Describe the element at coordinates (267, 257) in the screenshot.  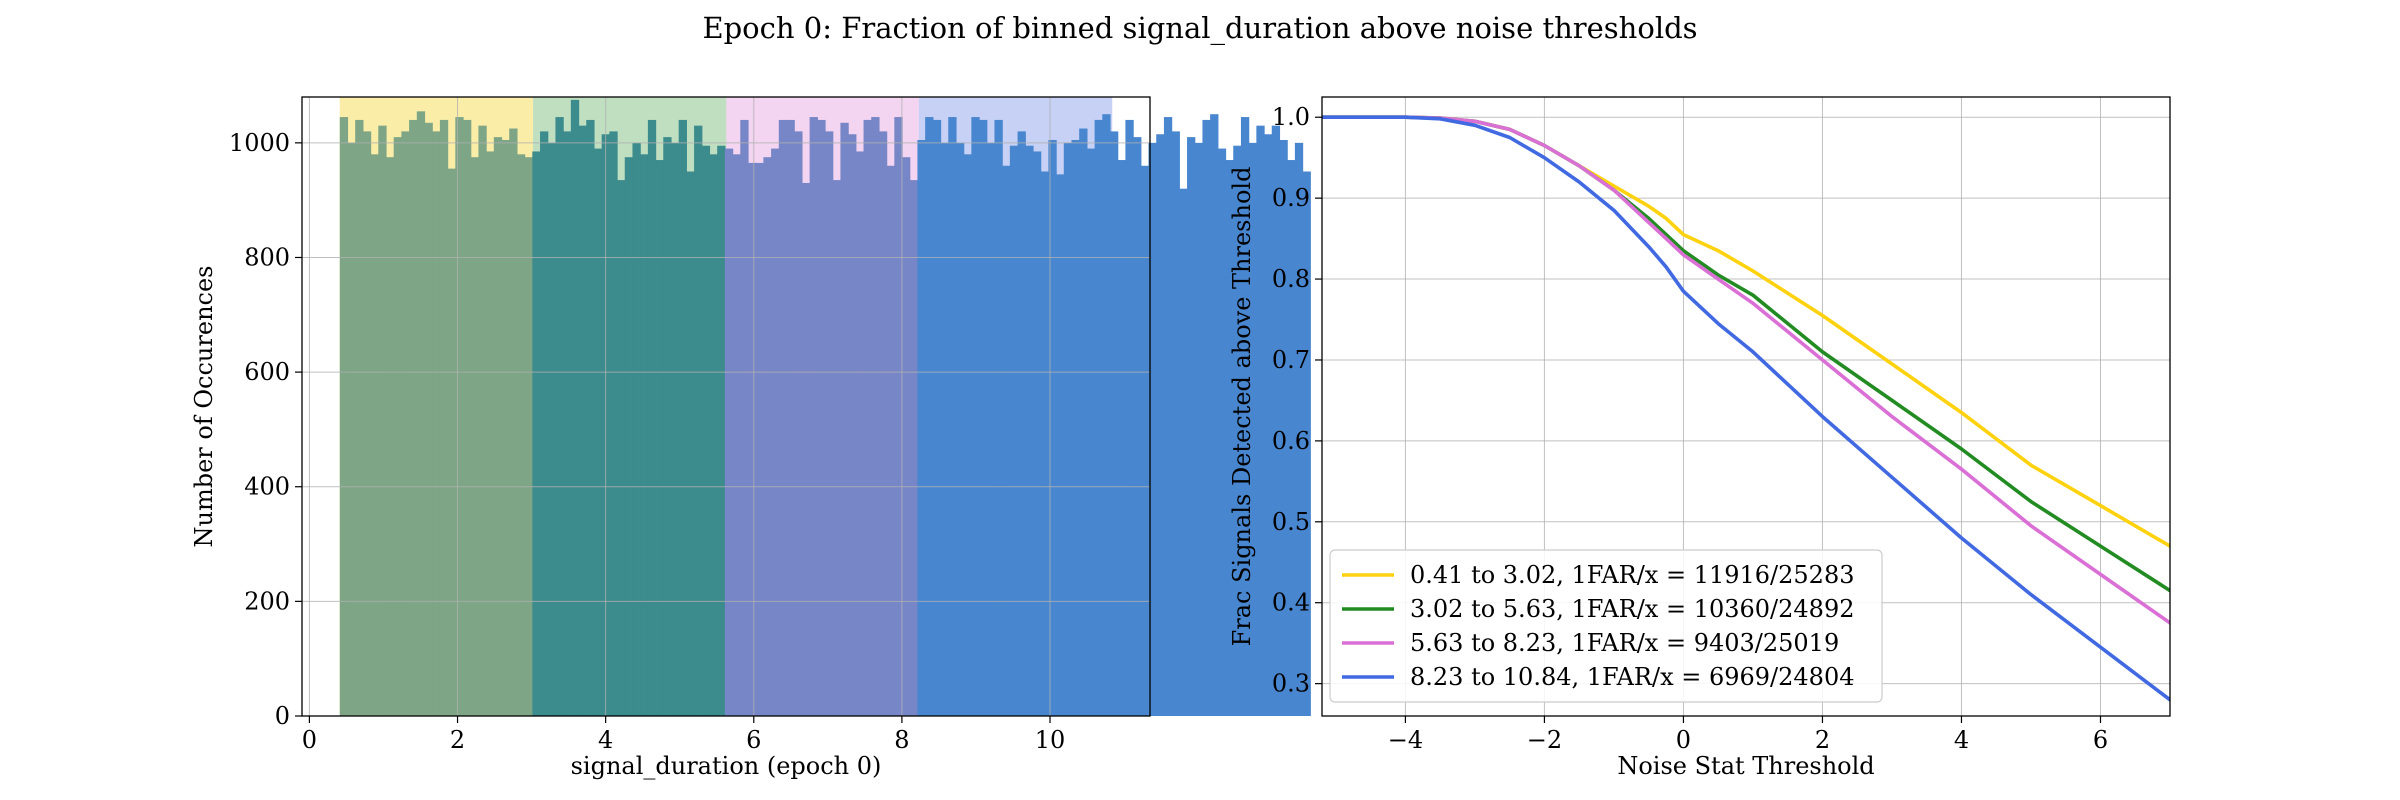
I see `y-tick-label: 800` at that location.